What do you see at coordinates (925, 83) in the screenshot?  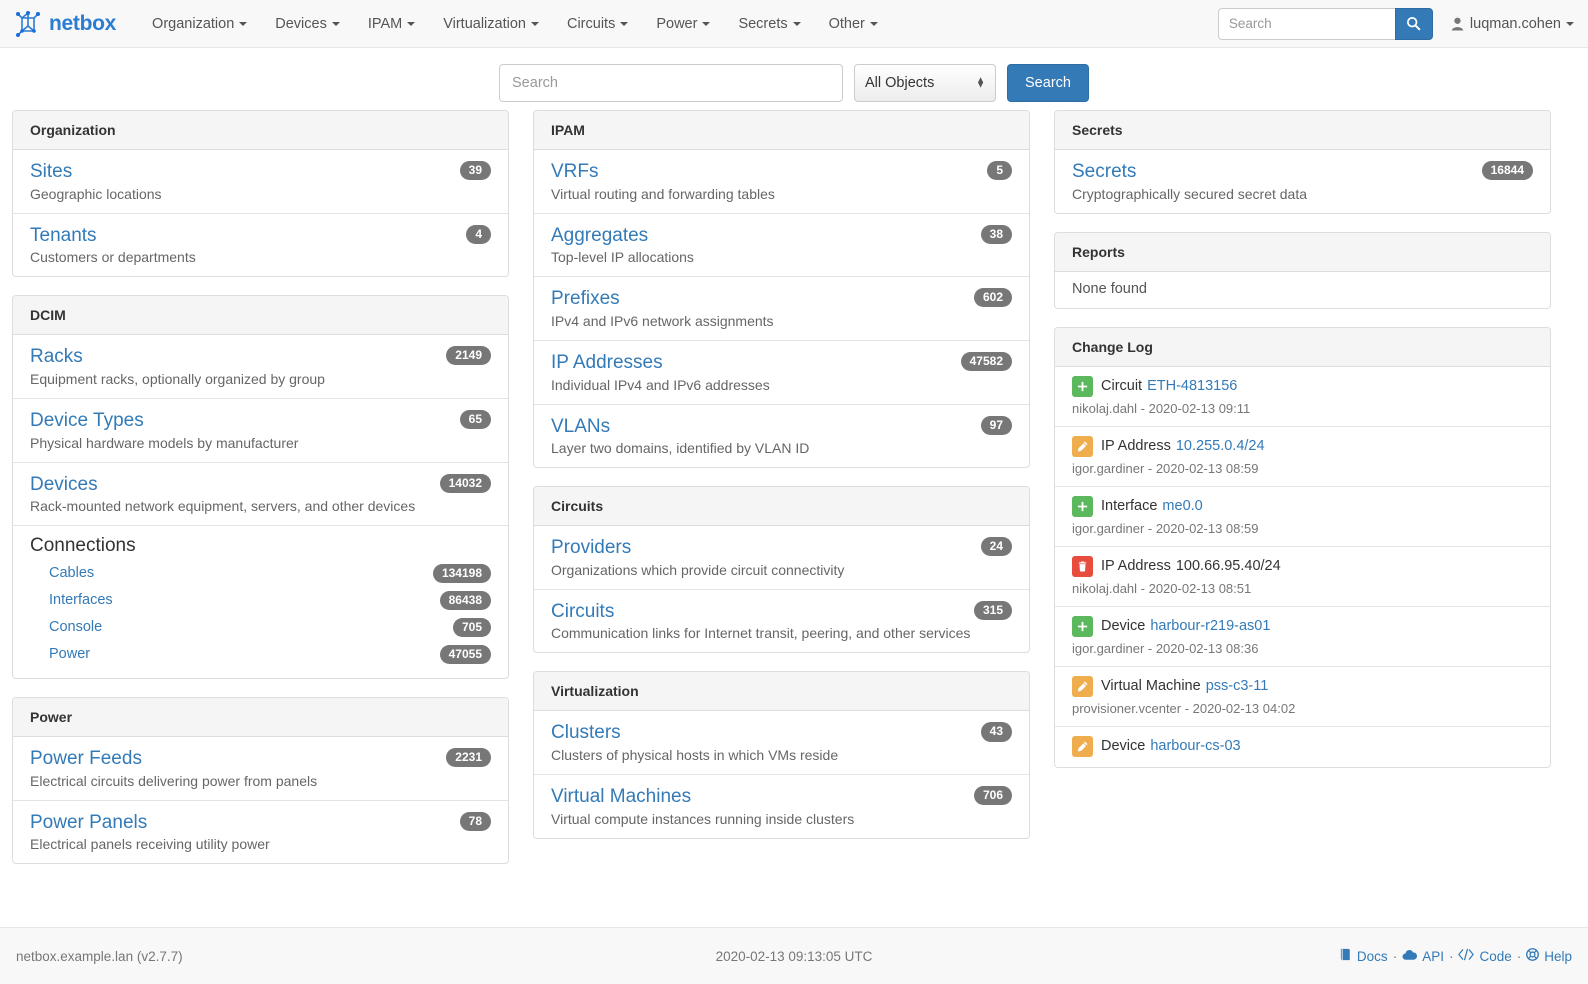 I see `object-type-select: All Objects ▲ ▼` at bounding box center [925, 83].